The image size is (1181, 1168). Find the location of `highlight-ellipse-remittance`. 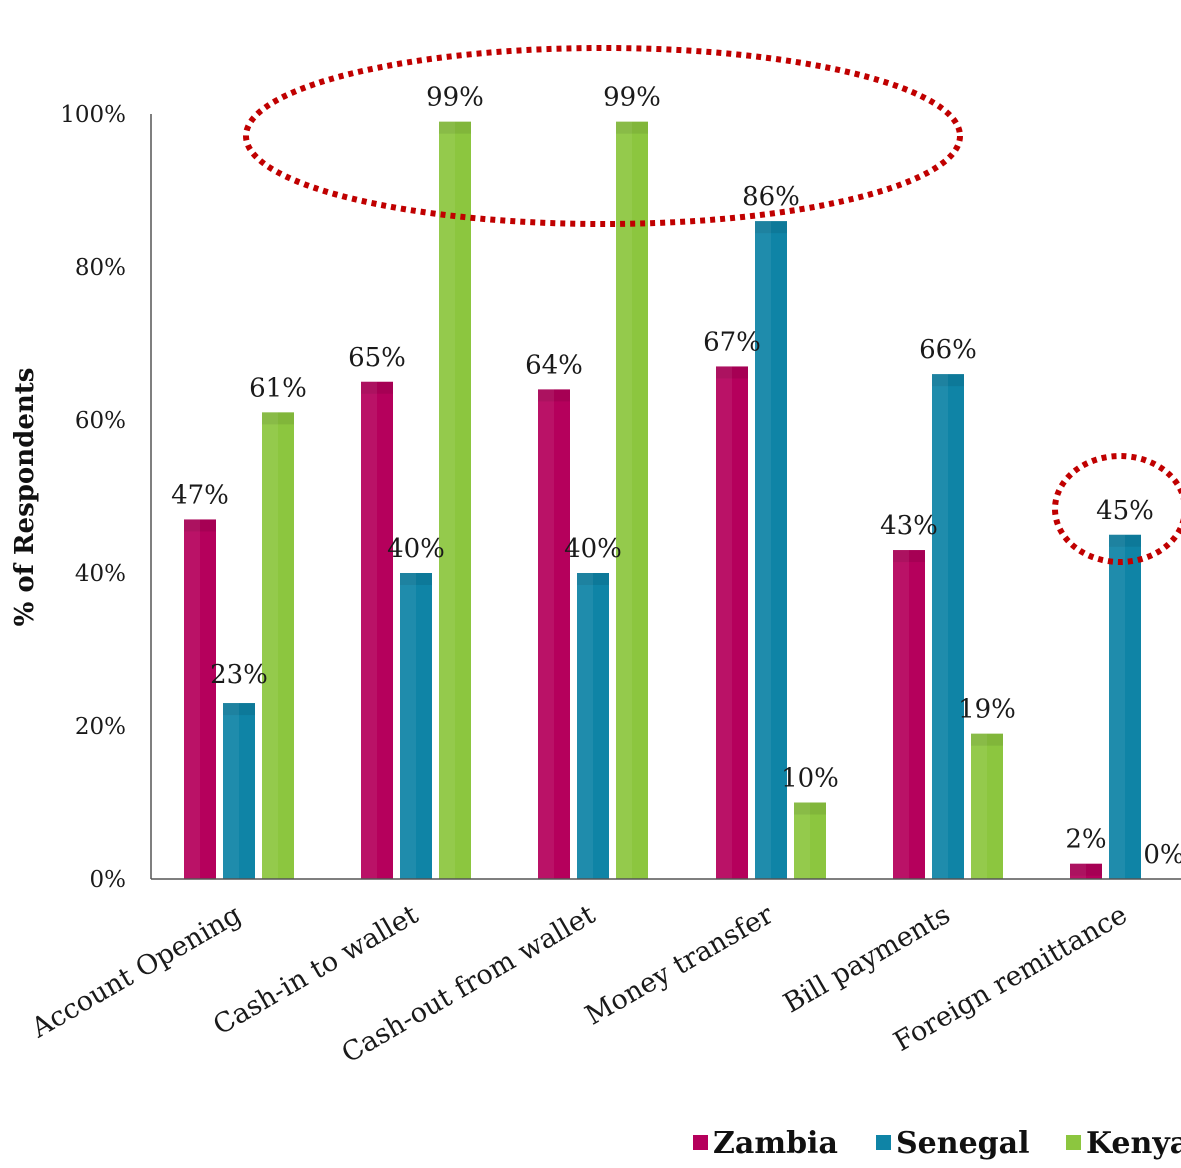

highlight-ellipse-remittance is located at coordinates (1116, 509).